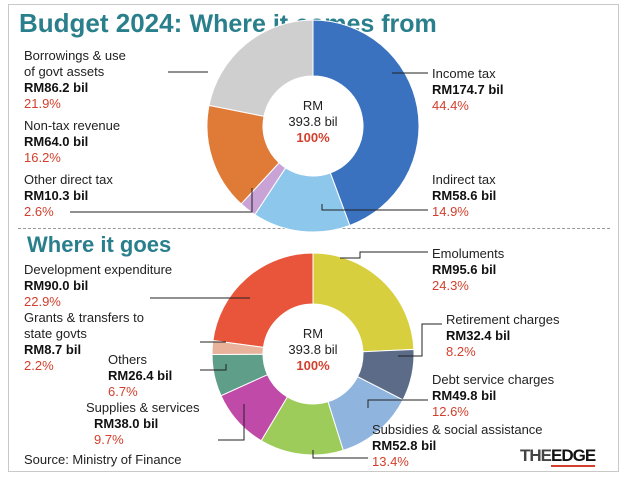 The width and height of the screenshot is (628, 478). What do you see at coordinates (313, 349) in the screenshot?
I see `donut2-center: RM 393.8 bil 100%` at bounding box center [313, 349].